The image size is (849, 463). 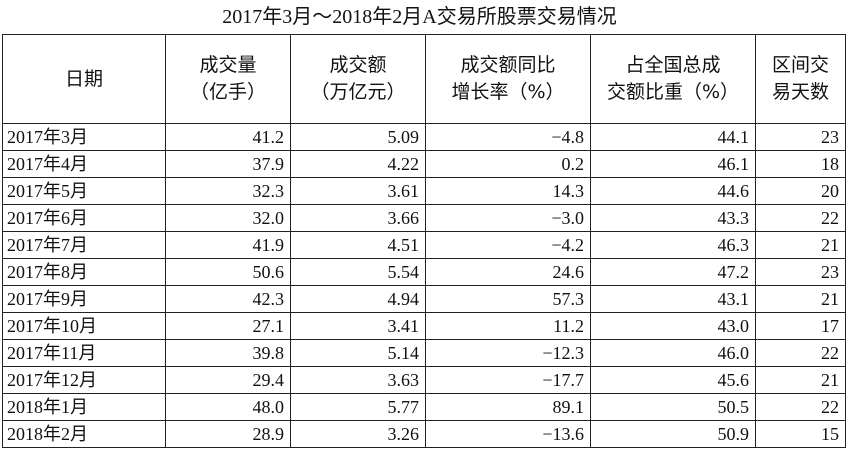 I want to click on table-row: 2017年9月 42.3 4.94 57.3 43.1 21, so click(x=424, y=299).